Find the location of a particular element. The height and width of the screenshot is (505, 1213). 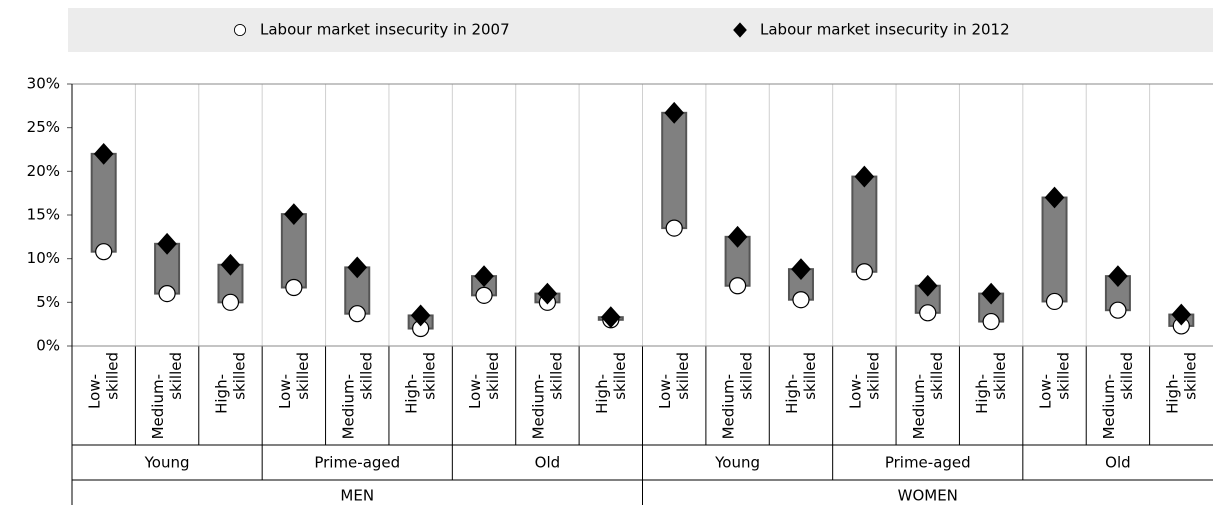

legend-label: Labour market insecurity in 2012 is located at coordinates (885, 30).